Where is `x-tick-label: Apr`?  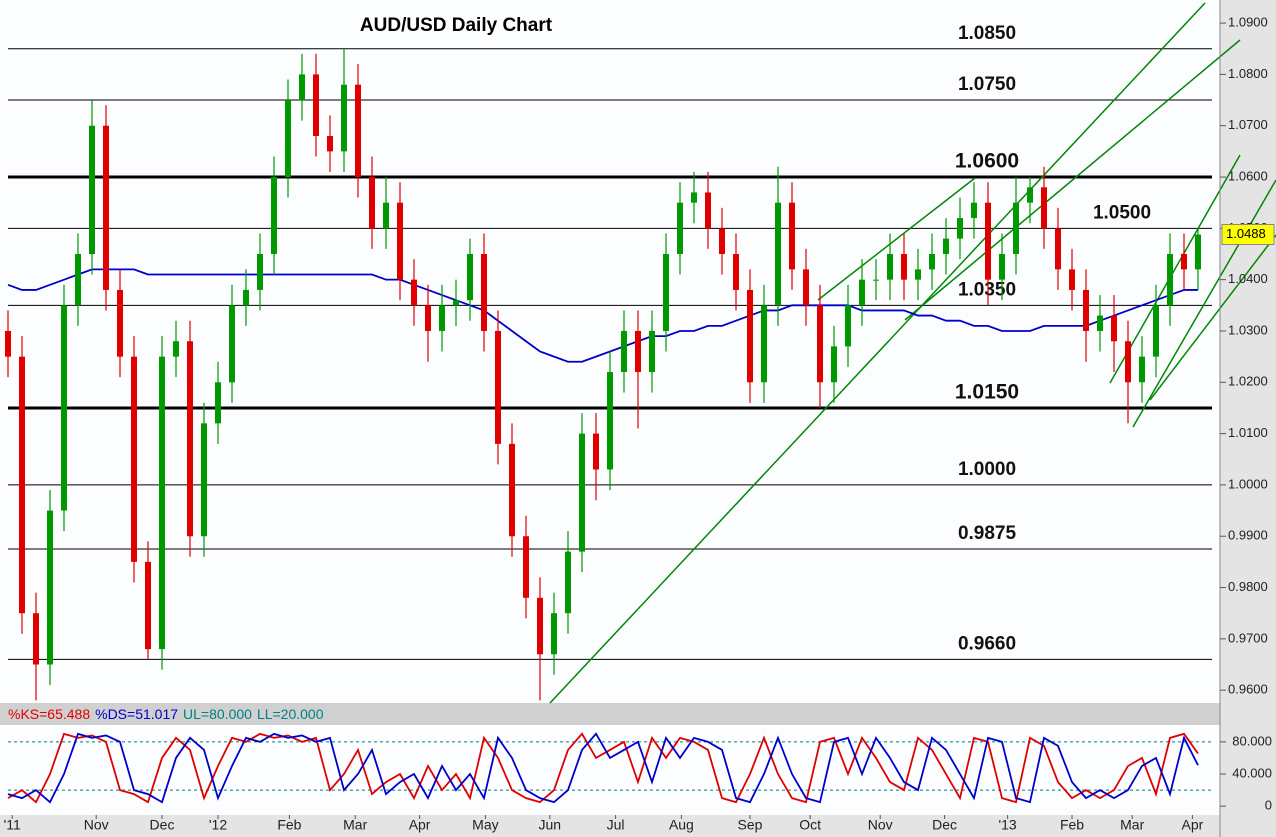 x-tick-label: Apr is located at coordinates (1193, 825).